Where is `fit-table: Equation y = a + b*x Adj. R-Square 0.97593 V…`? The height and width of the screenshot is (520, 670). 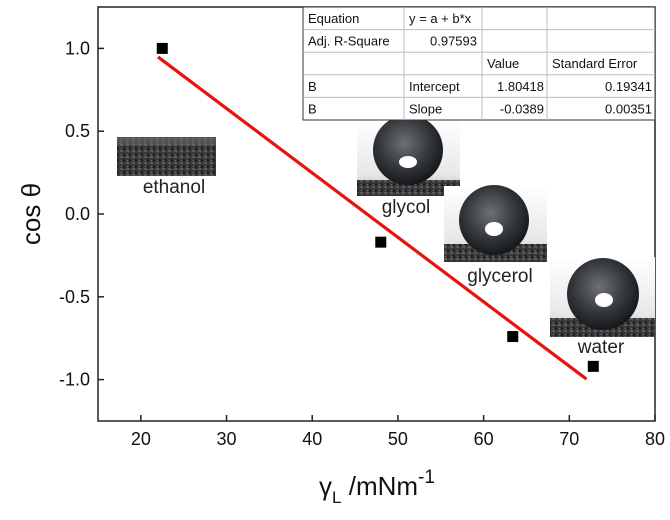 fit-table: Equation y = a + b*x Adj. R-Square 0.97593 V… is located at coordinates (479, 63).